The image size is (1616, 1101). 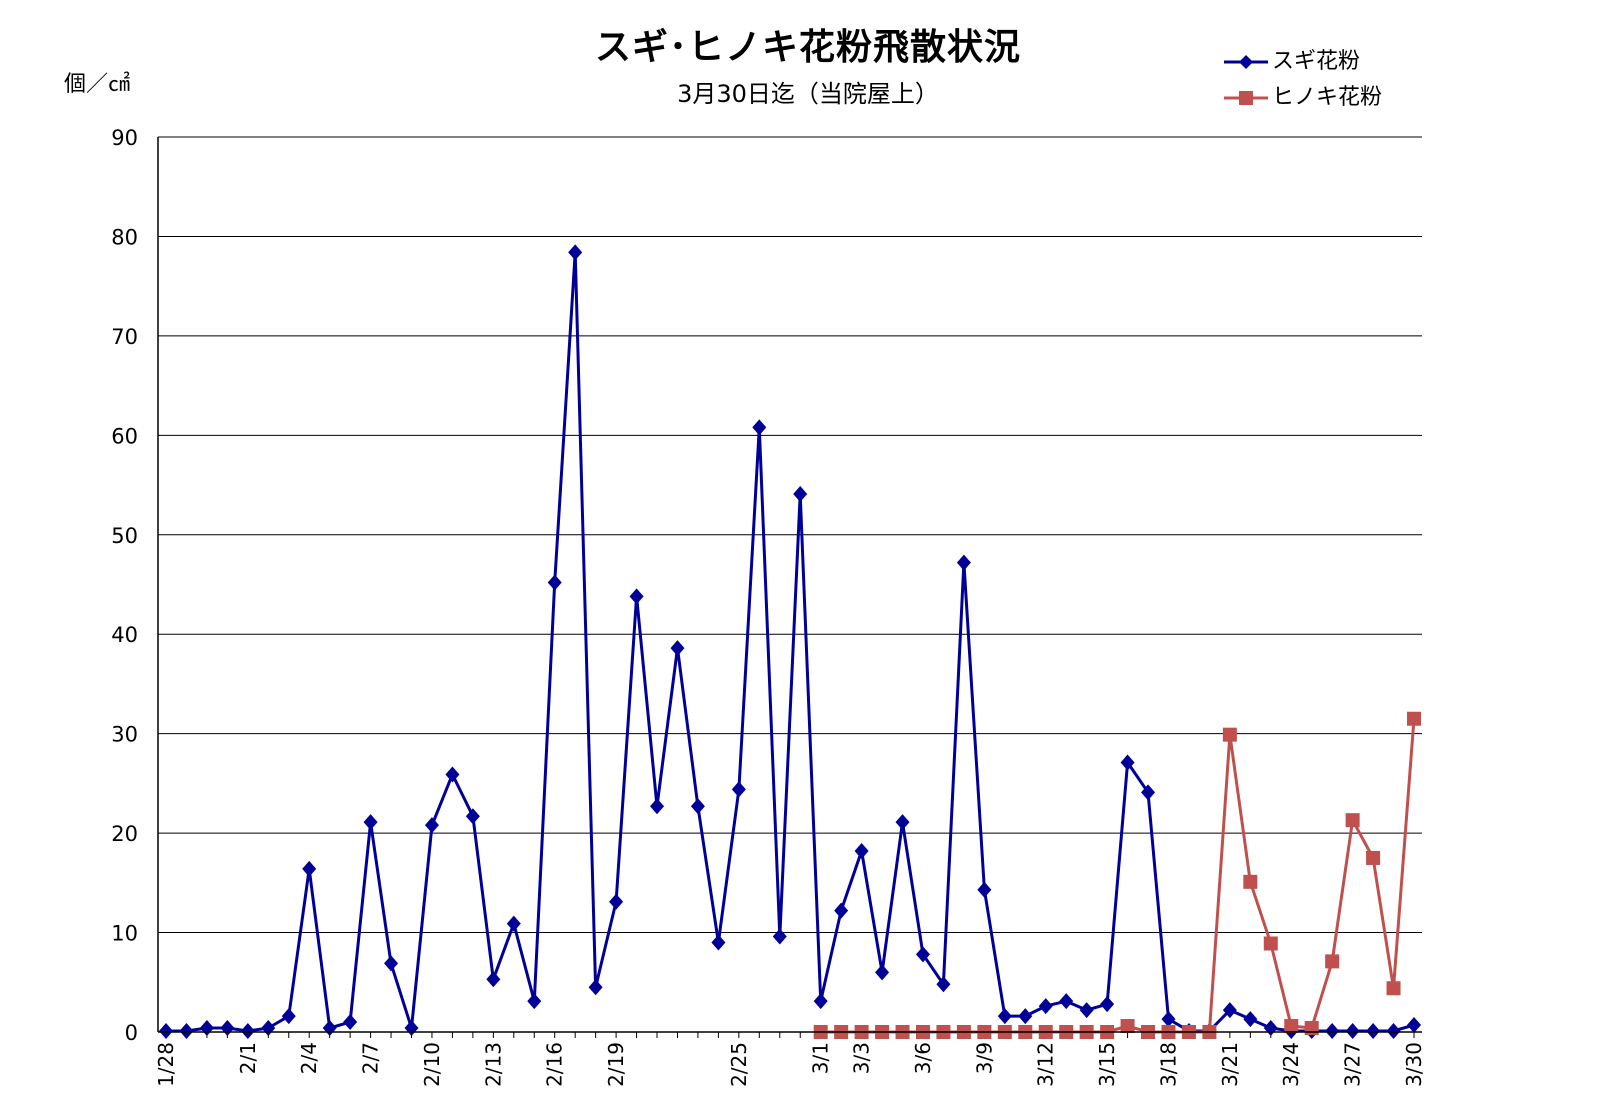 I want to click on y-tick-label: 90, so click(x=124, y=138).